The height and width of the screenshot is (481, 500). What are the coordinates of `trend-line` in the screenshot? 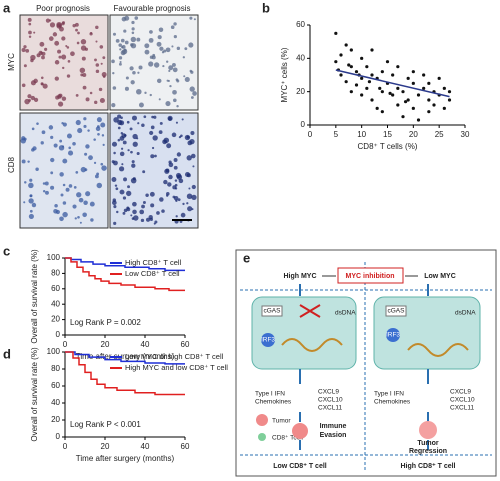 It's located at (392, 83).